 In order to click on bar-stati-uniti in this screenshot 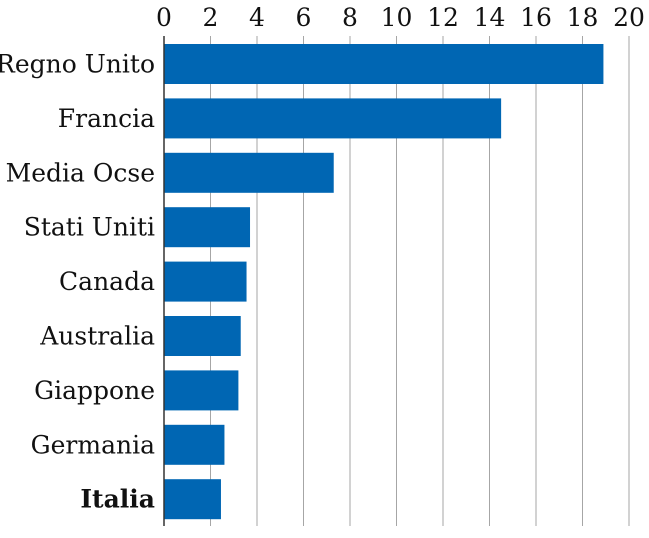, I will do `click(207, 227)`.